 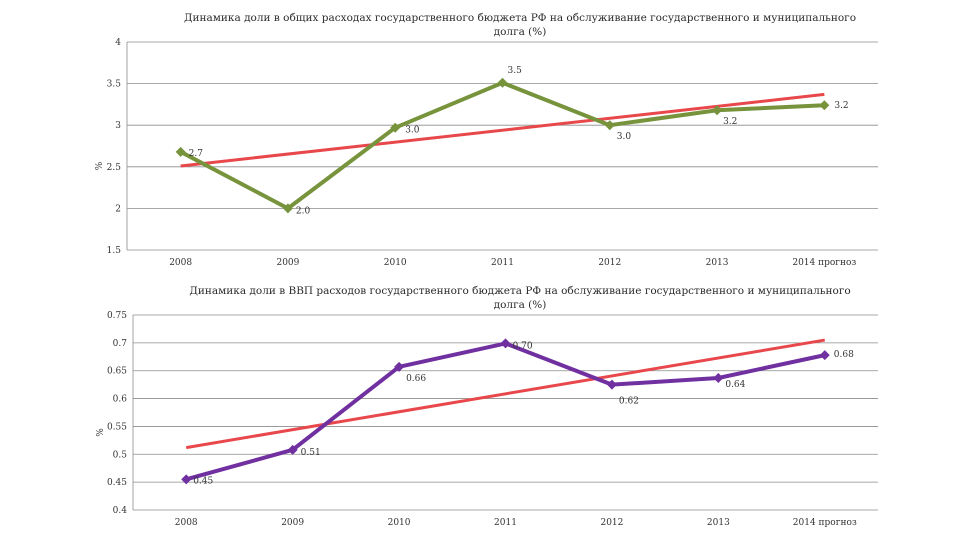 I want to click on y-tick-label: 1.5, so click(x=114, y=251).